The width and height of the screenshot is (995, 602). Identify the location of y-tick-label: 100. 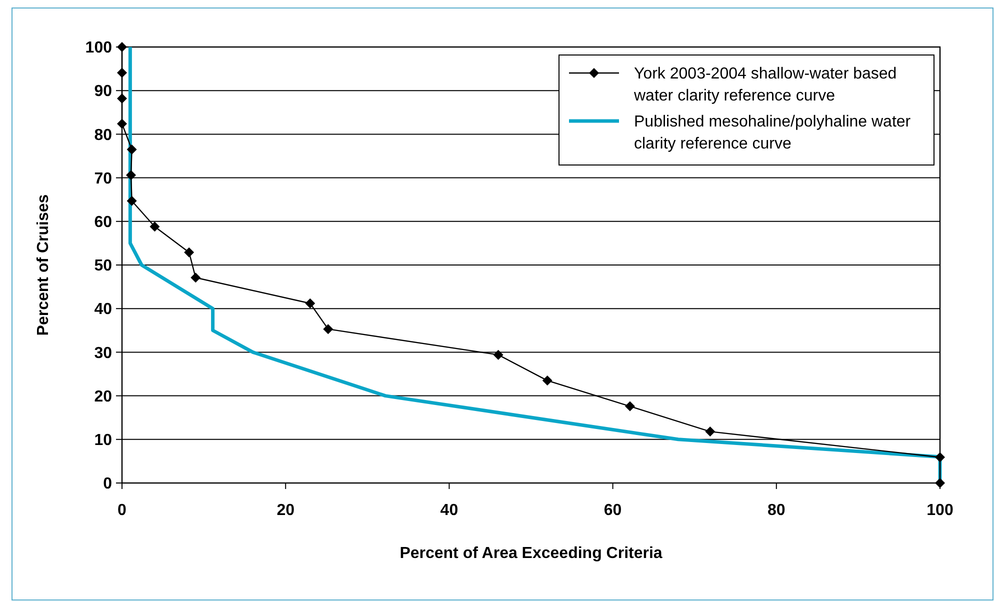
(98, 48).